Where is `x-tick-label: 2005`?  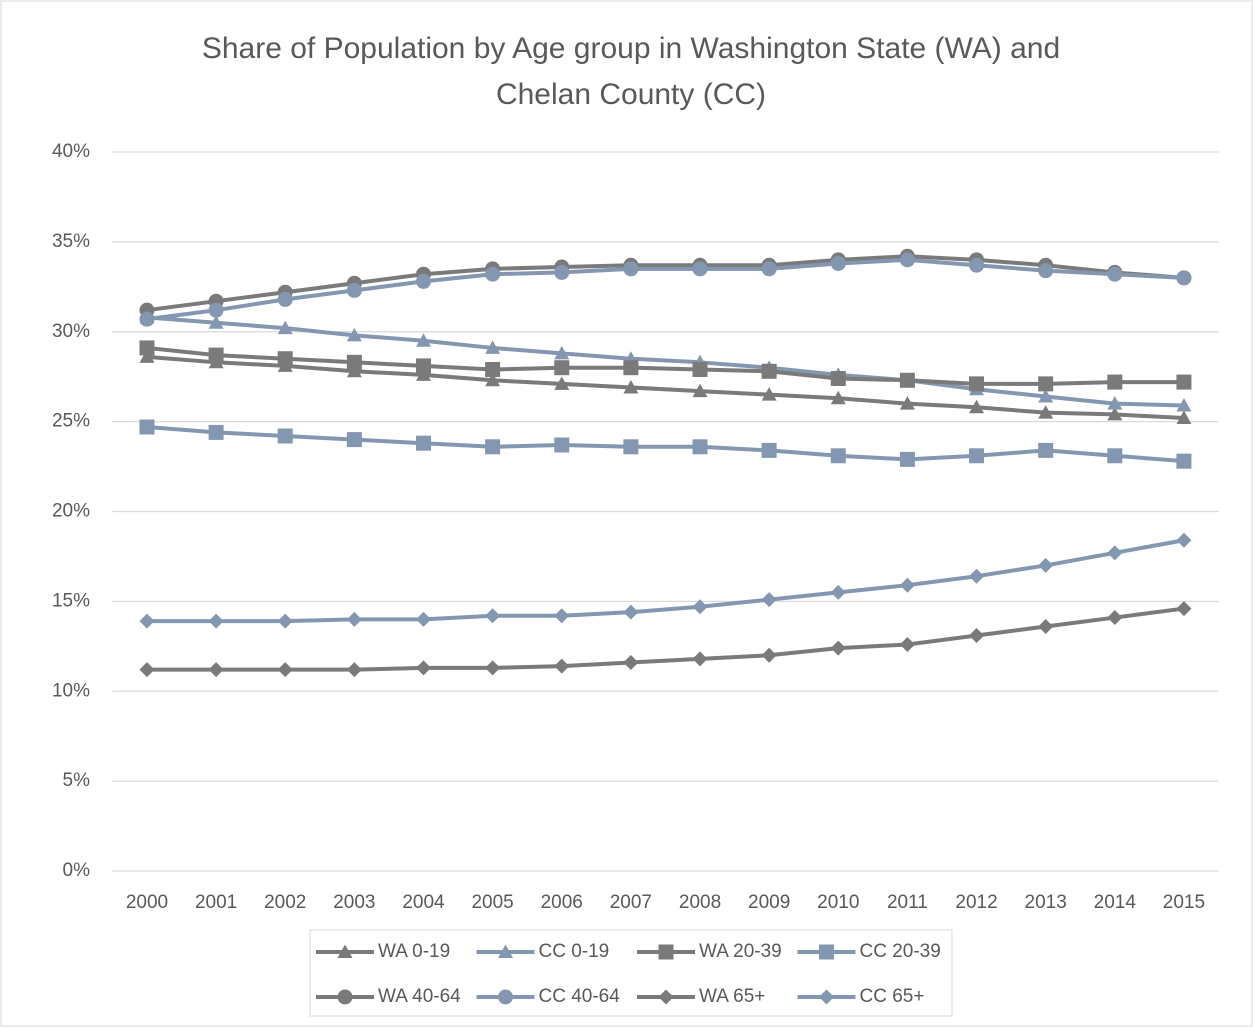
x-tick-label: 2005 is located at coordinates (492, 902).